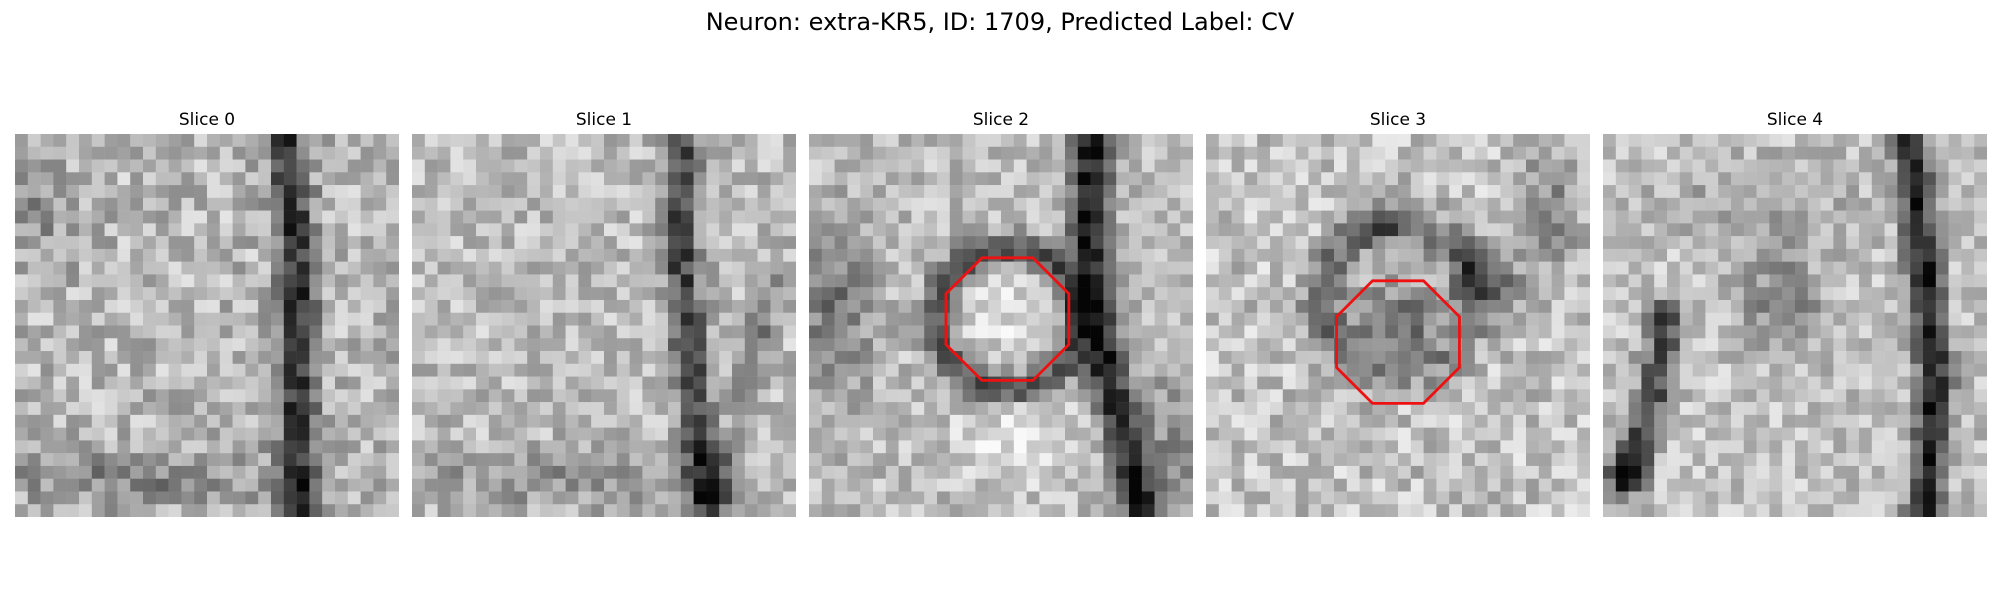 Image resolution: width=2000 pixels, height=600 pixels. Describe the element at coordinates (1795, 120) in the screenshot. I see `slice-title-4: Slice 4` at that location.